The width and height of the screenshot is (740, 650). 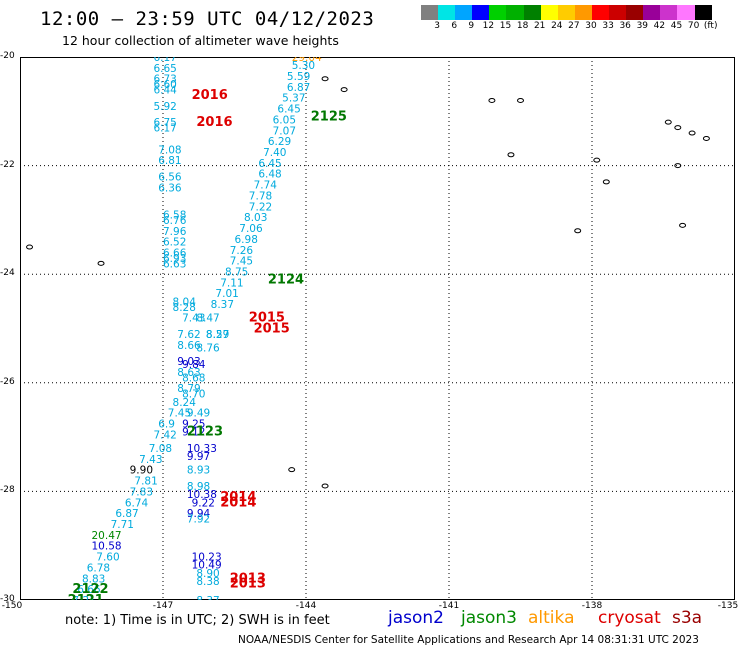 I want to click on swh-value-track-c: 7.60, so click(x=107, y=558).